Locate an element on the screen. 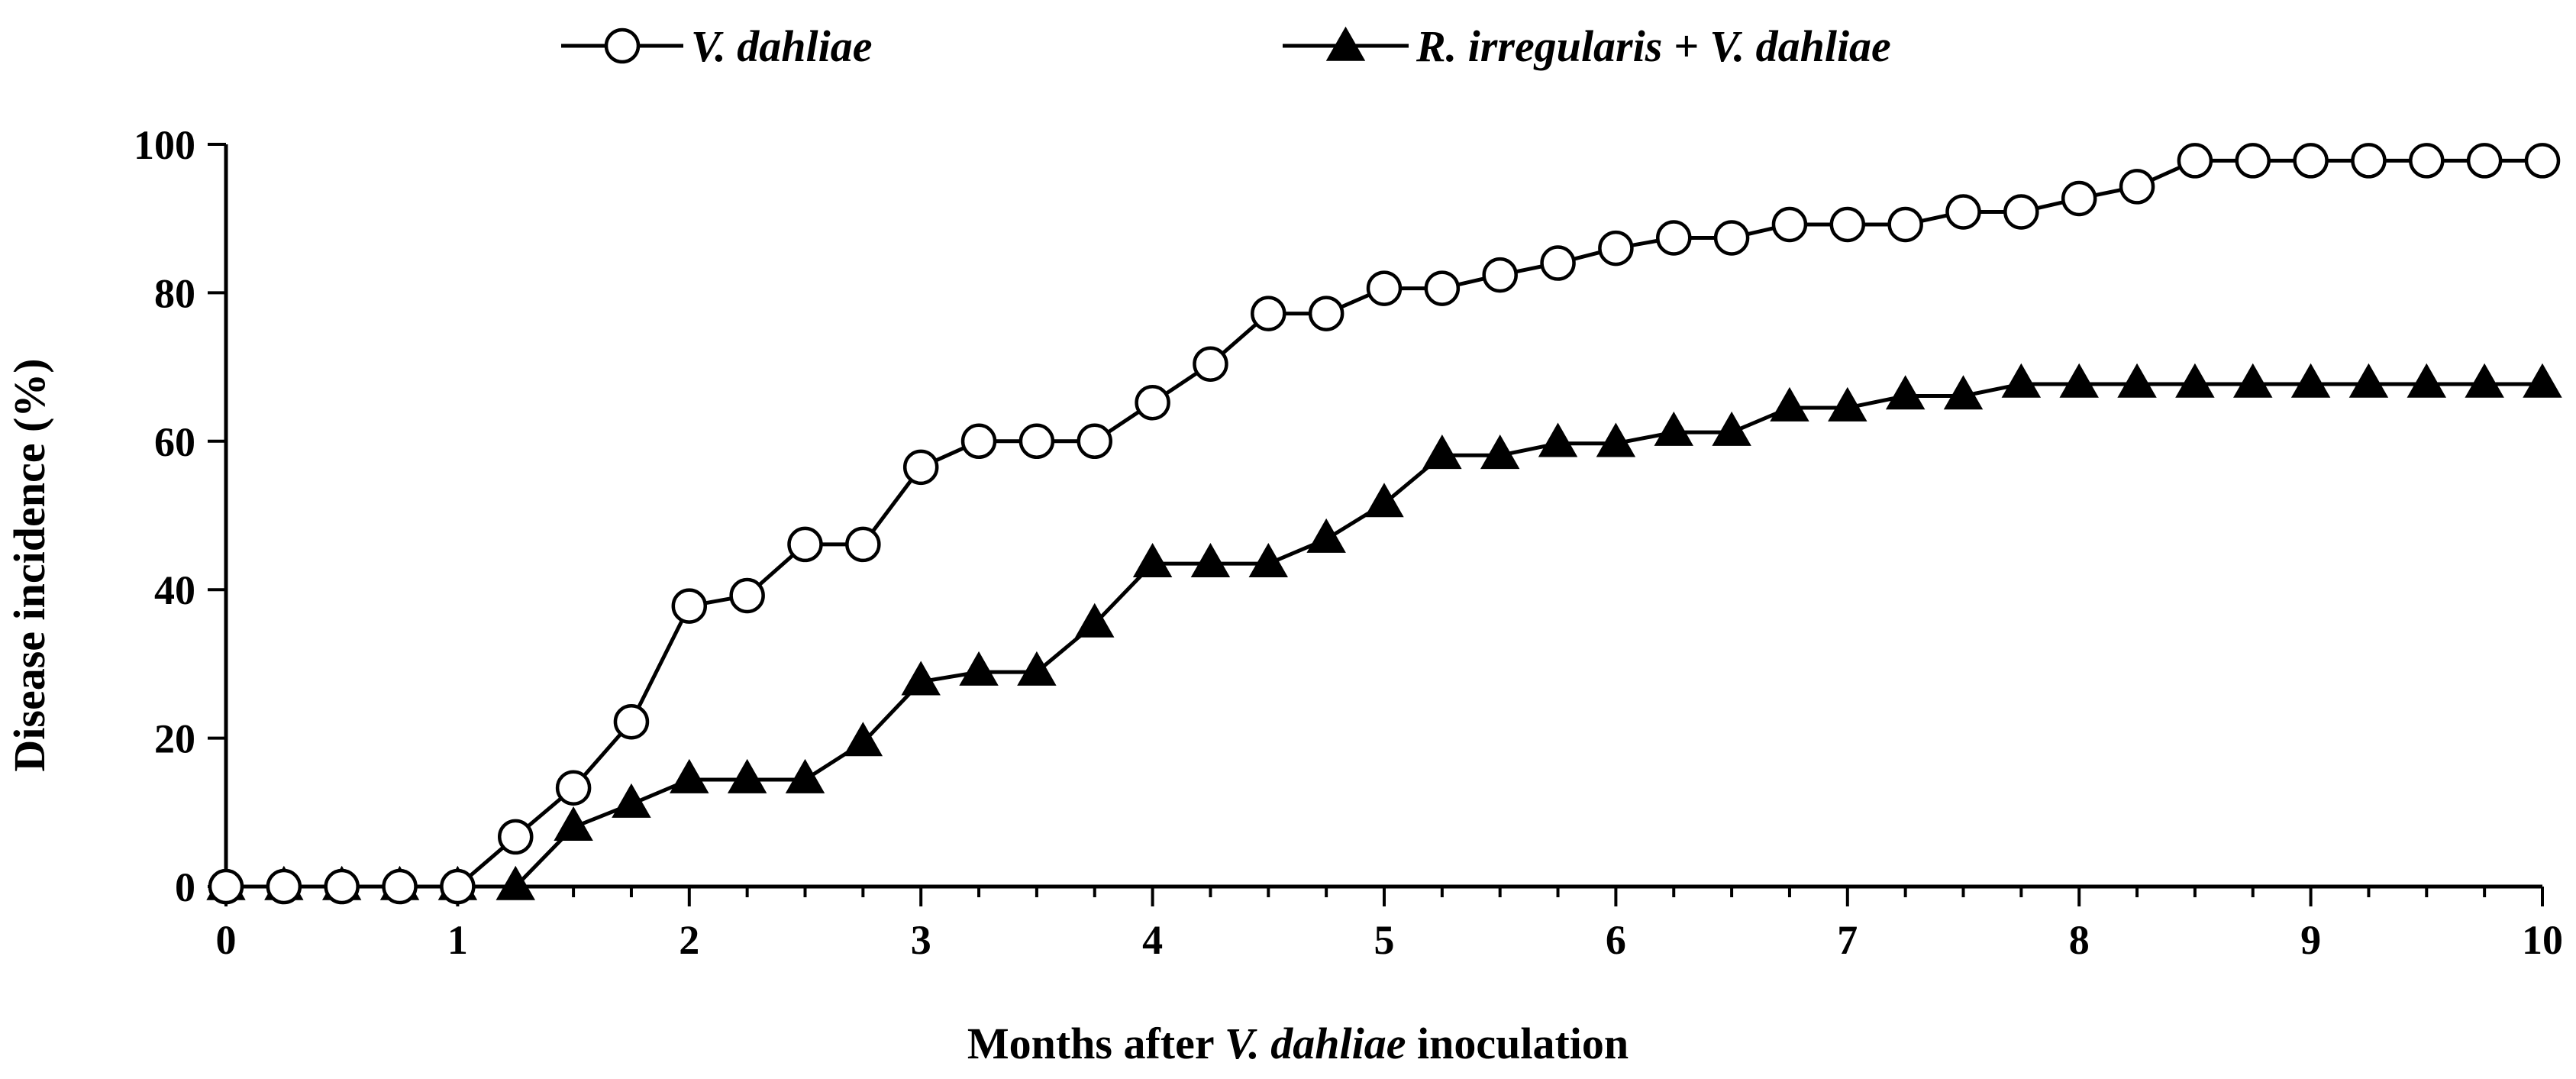 The height and width of the screenshot is (1079, 2576). open-circle-marker-icon is located at coordinates (622, 45).